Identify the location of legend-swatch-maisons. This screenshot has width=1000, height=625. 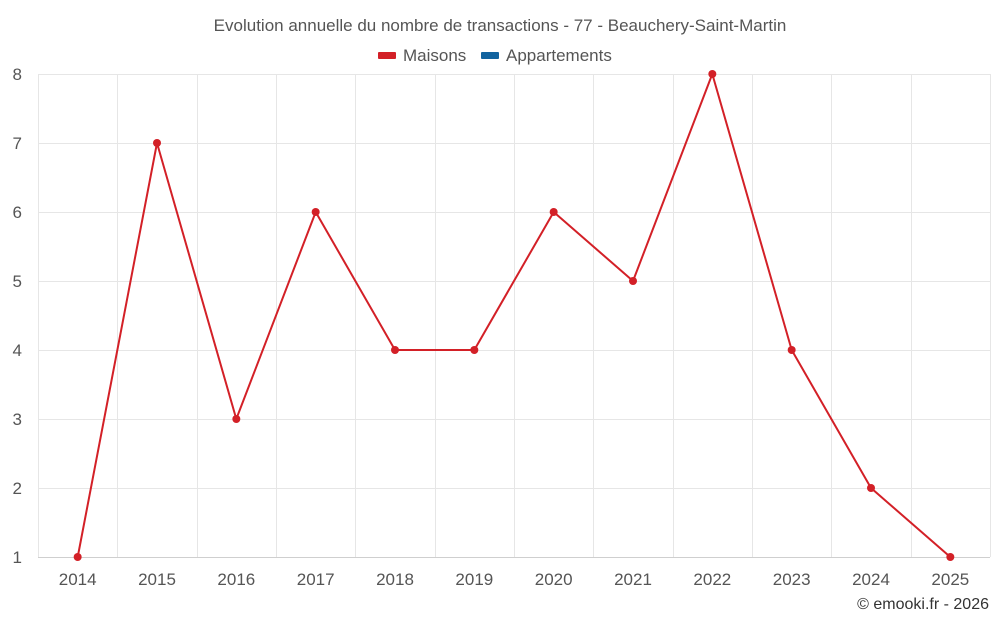
(387, 55).